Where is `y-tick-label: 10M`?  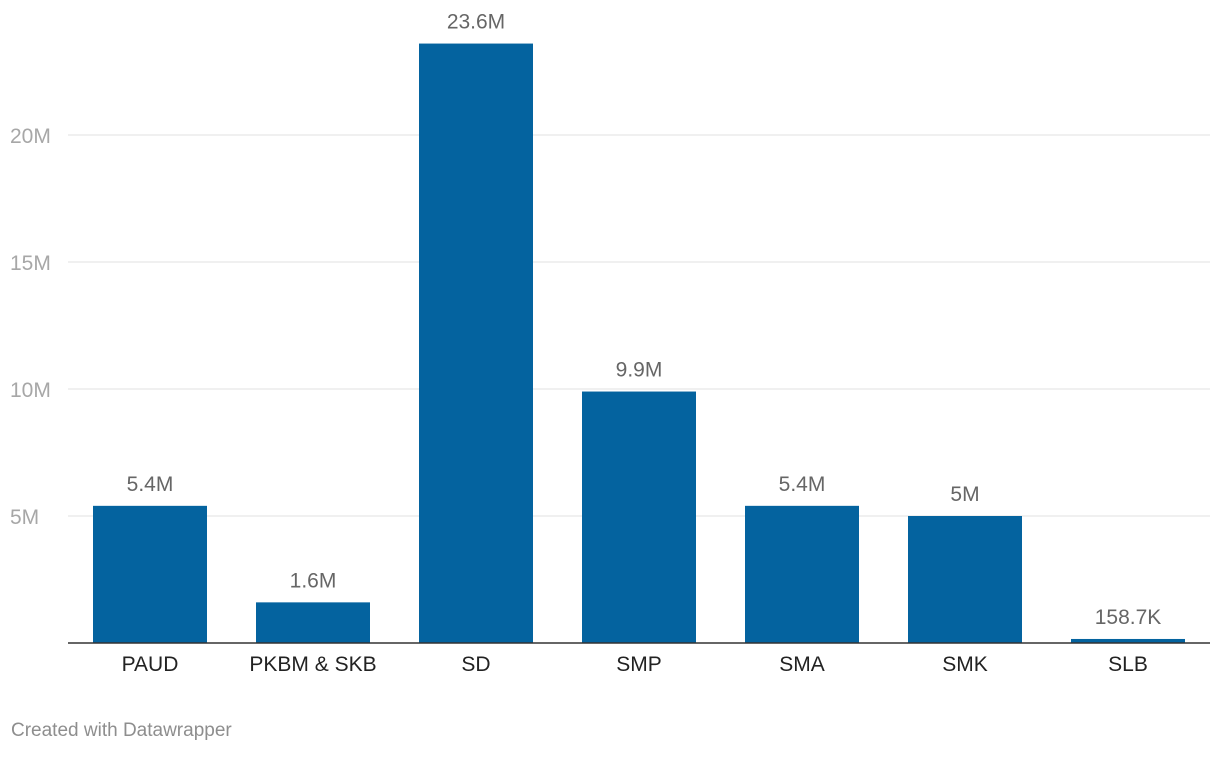 y-tick-label: 10M is located at coordinates (30, 390).